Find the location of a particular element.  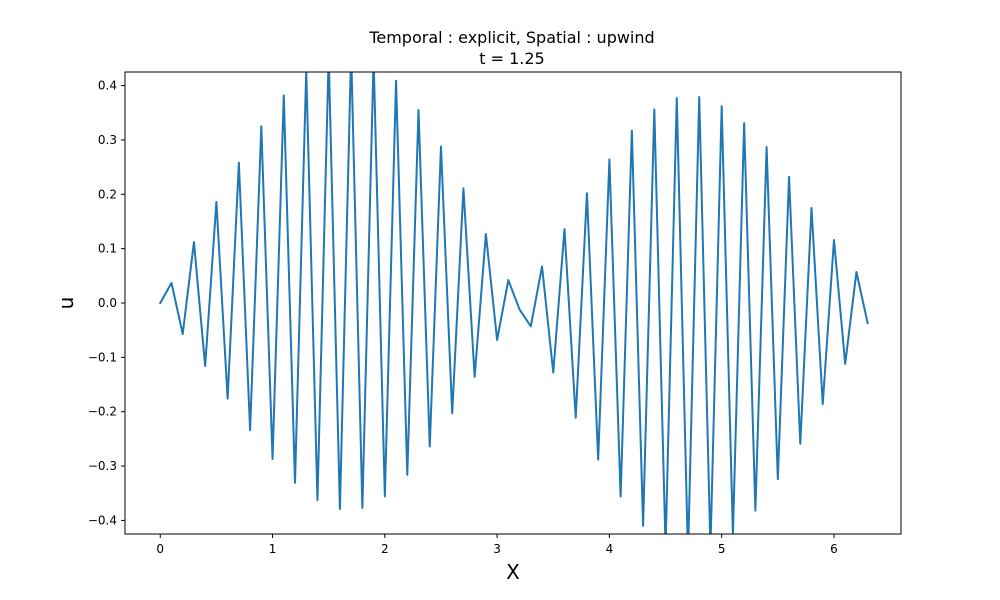

x-tick-label: 2 is located at coordinates (385, 549).